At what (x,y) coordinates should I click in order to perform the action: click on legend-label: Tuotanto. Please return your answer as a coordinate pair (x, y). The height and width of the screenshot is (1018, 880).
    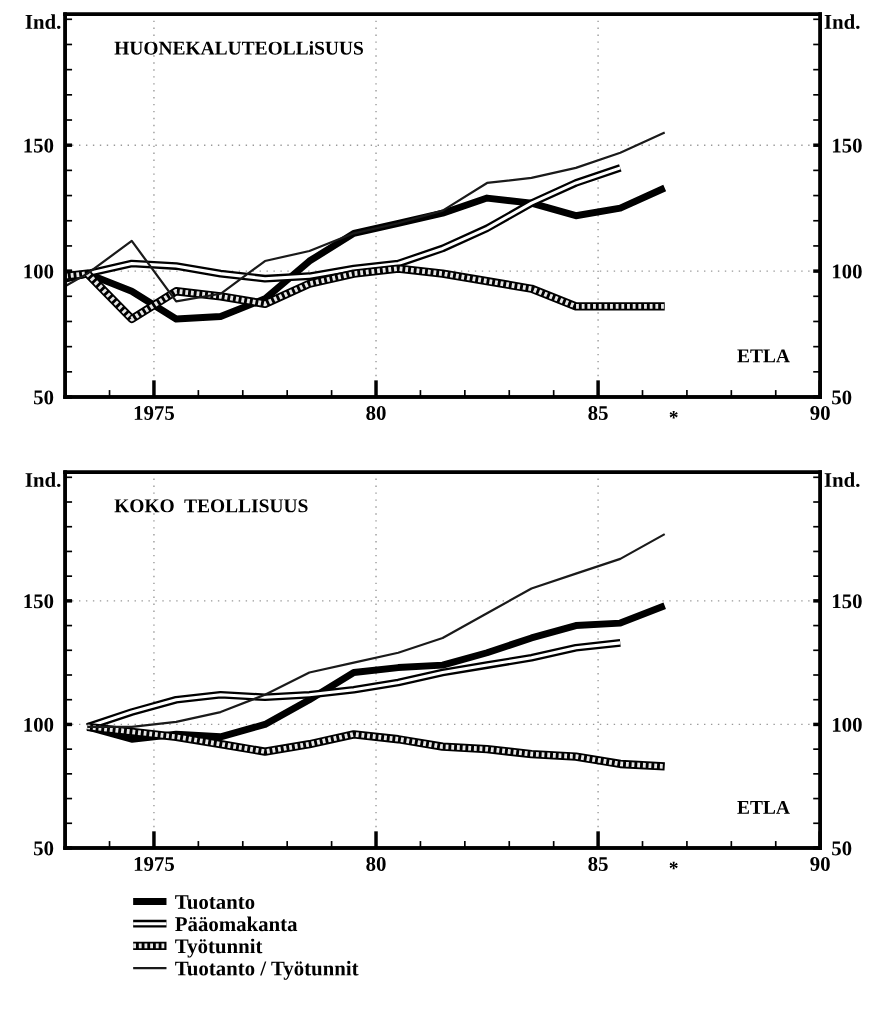
    Looking at the image, I should click on (215, 902).